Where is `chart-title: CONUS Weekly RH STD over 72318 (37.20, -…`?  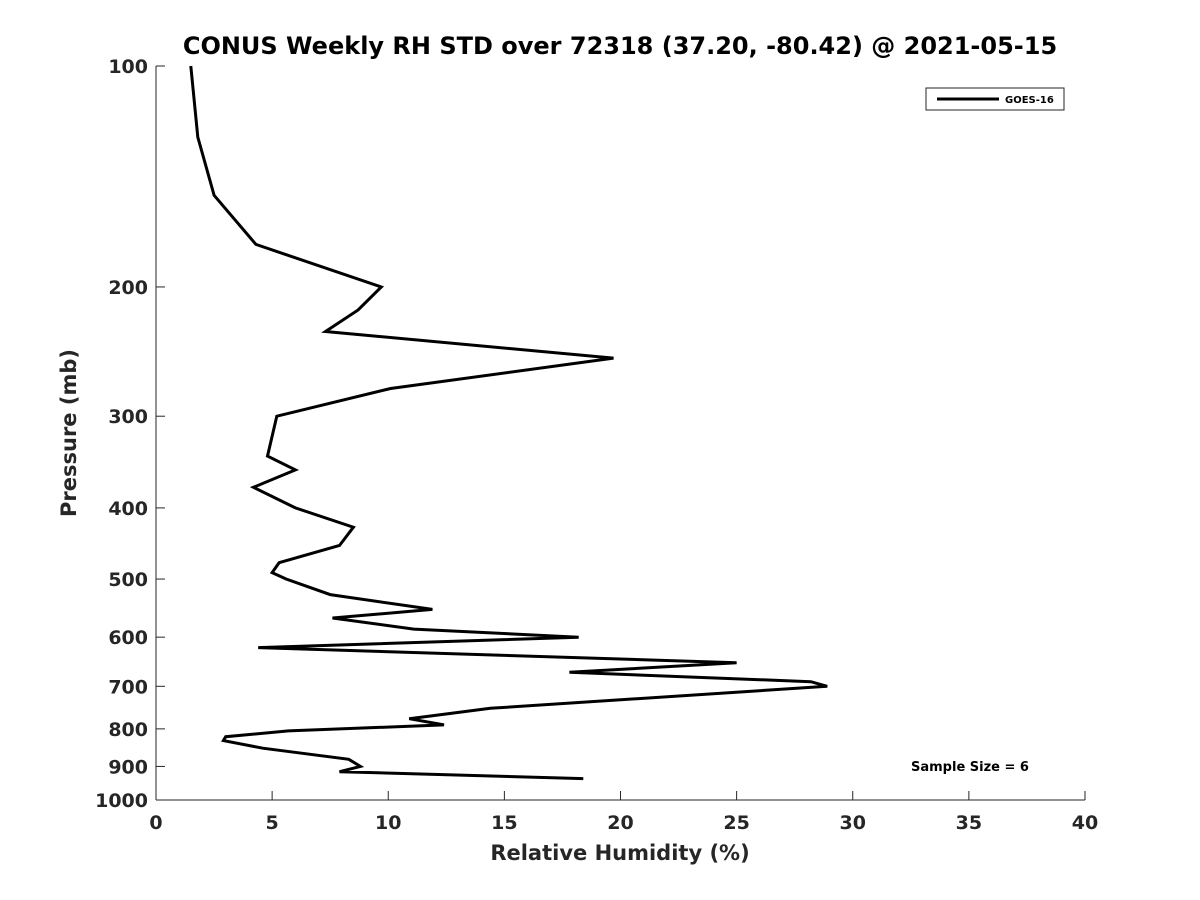
chart-title: CONUS Weekly RH STD over 72318 (37.20, -… is located at coordinates (620, 46).